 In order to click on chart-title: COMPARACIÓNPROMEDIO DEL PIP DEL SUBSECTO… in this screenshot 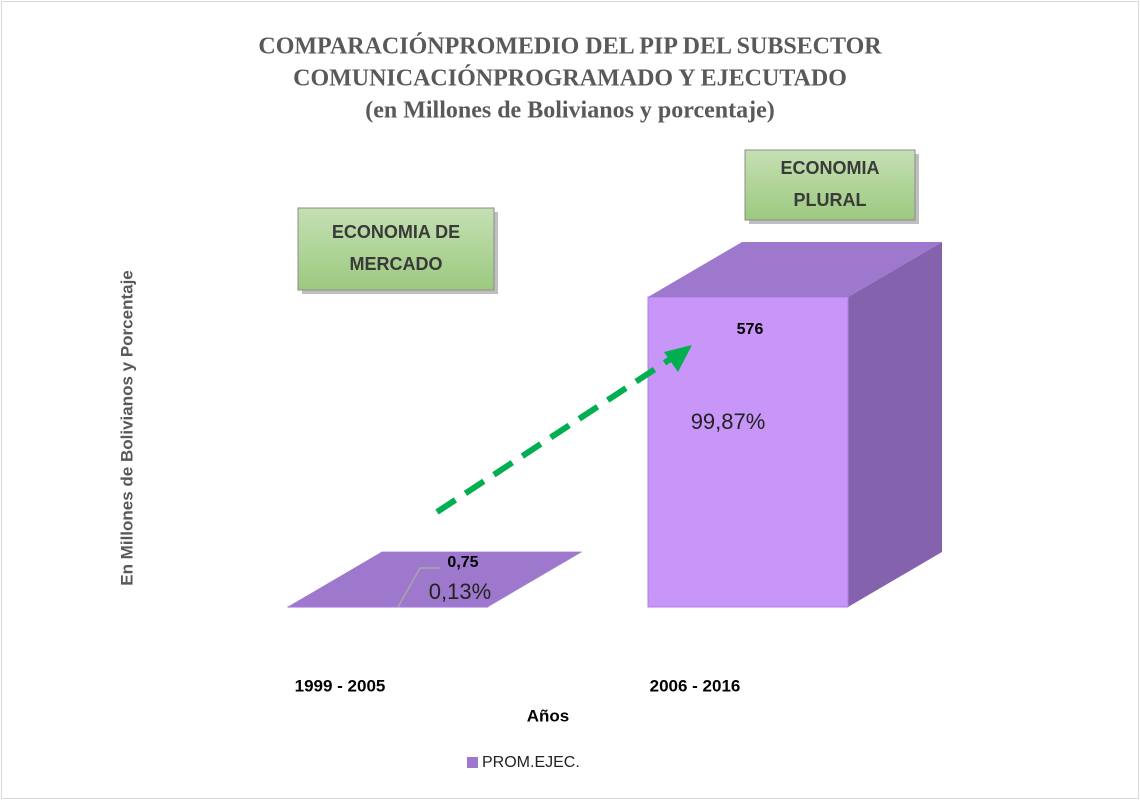, I will do `click(570, 46)`.